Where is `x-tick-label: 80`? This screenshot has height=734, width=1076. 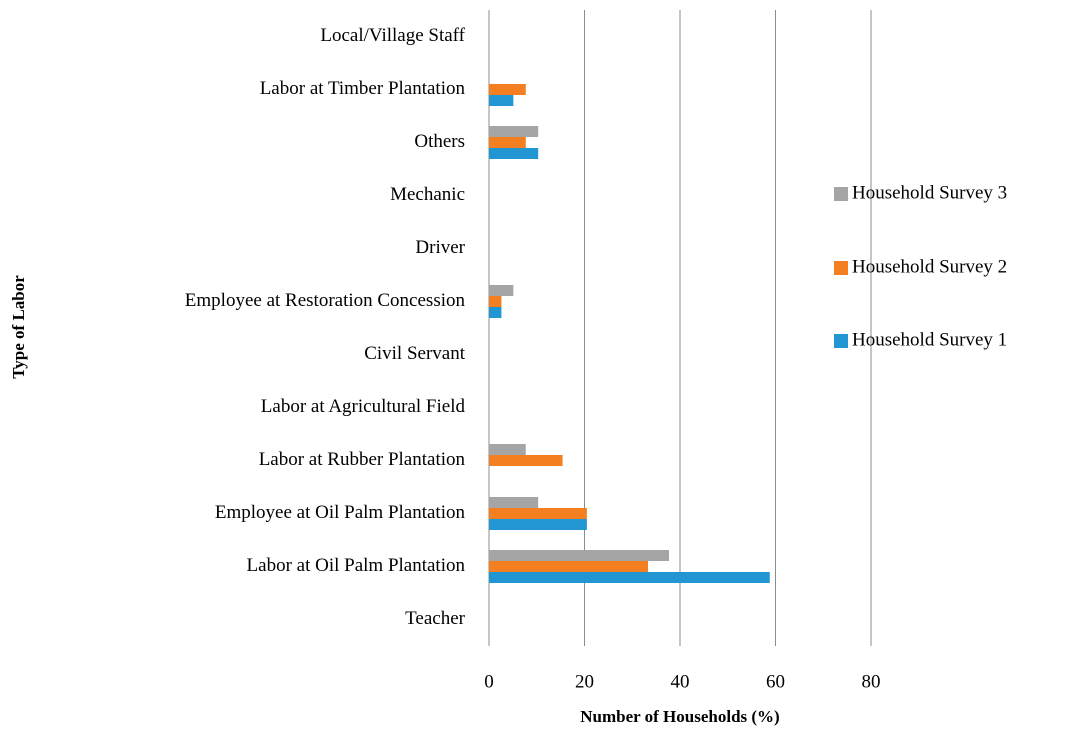
x-tick-label: 80 is located at coordinates (871, 681).